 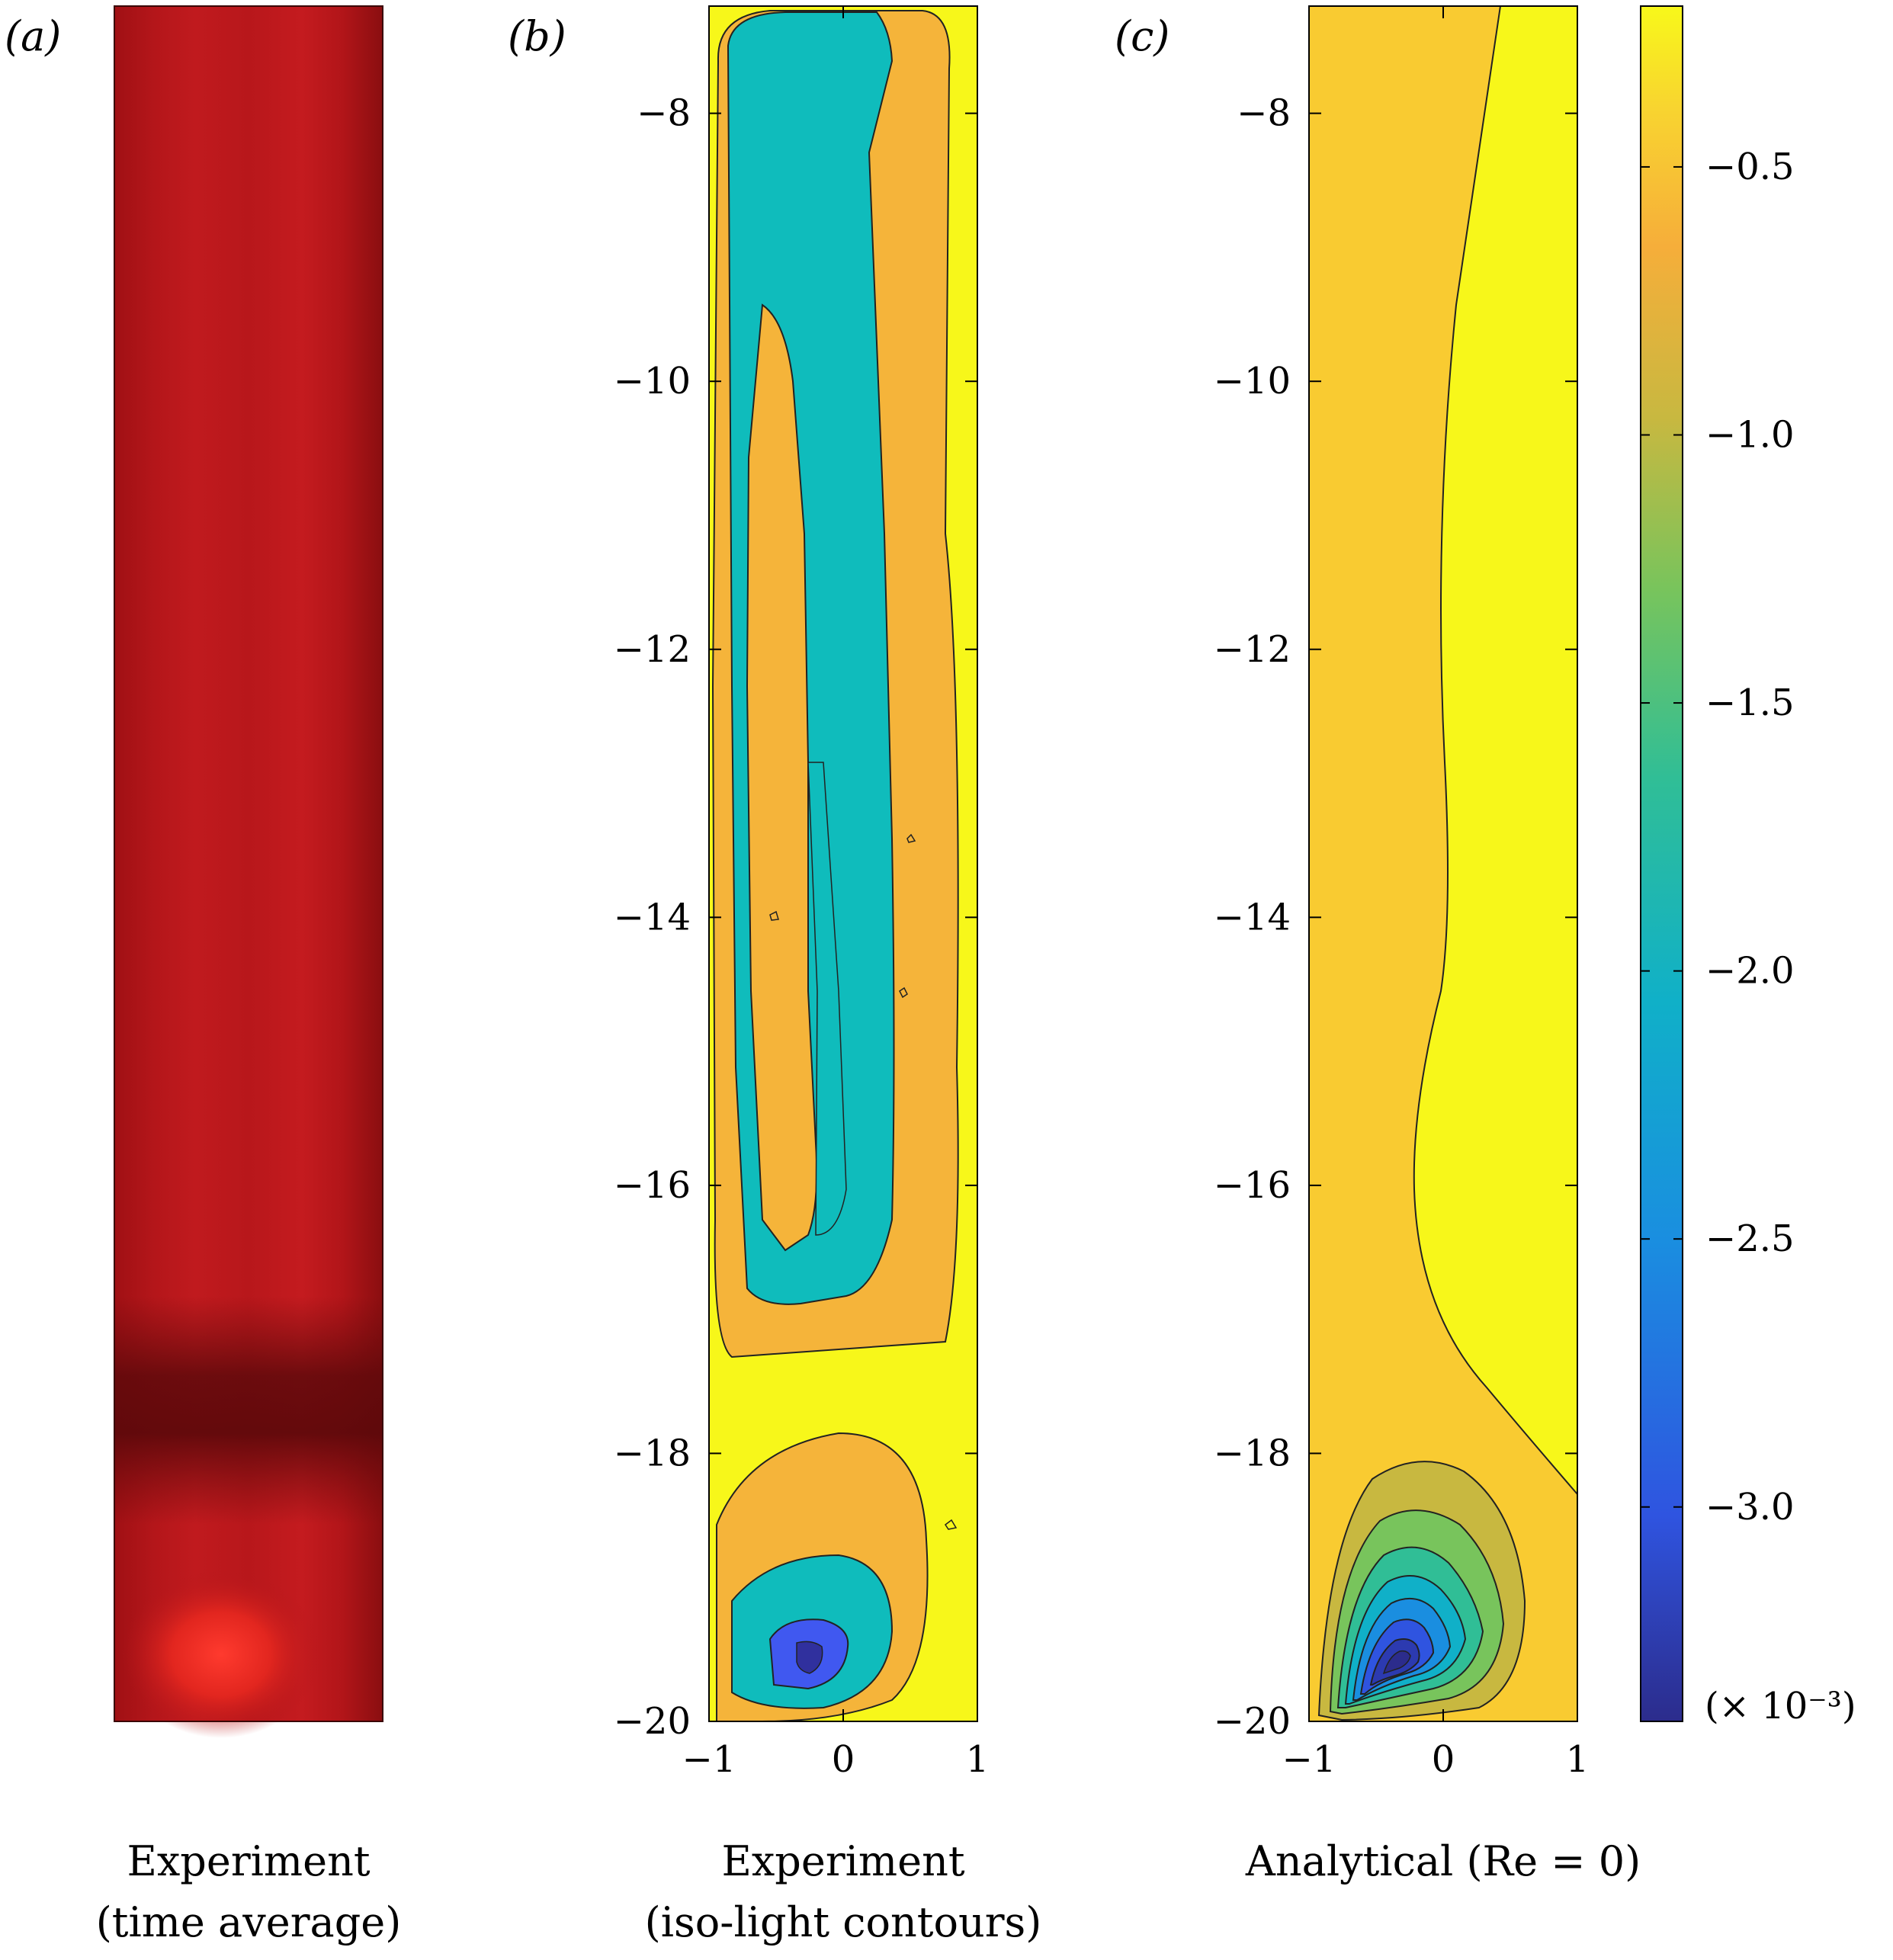 I want to click on panel-c-ytick-label: −16, so click(x=1252, y=1185).